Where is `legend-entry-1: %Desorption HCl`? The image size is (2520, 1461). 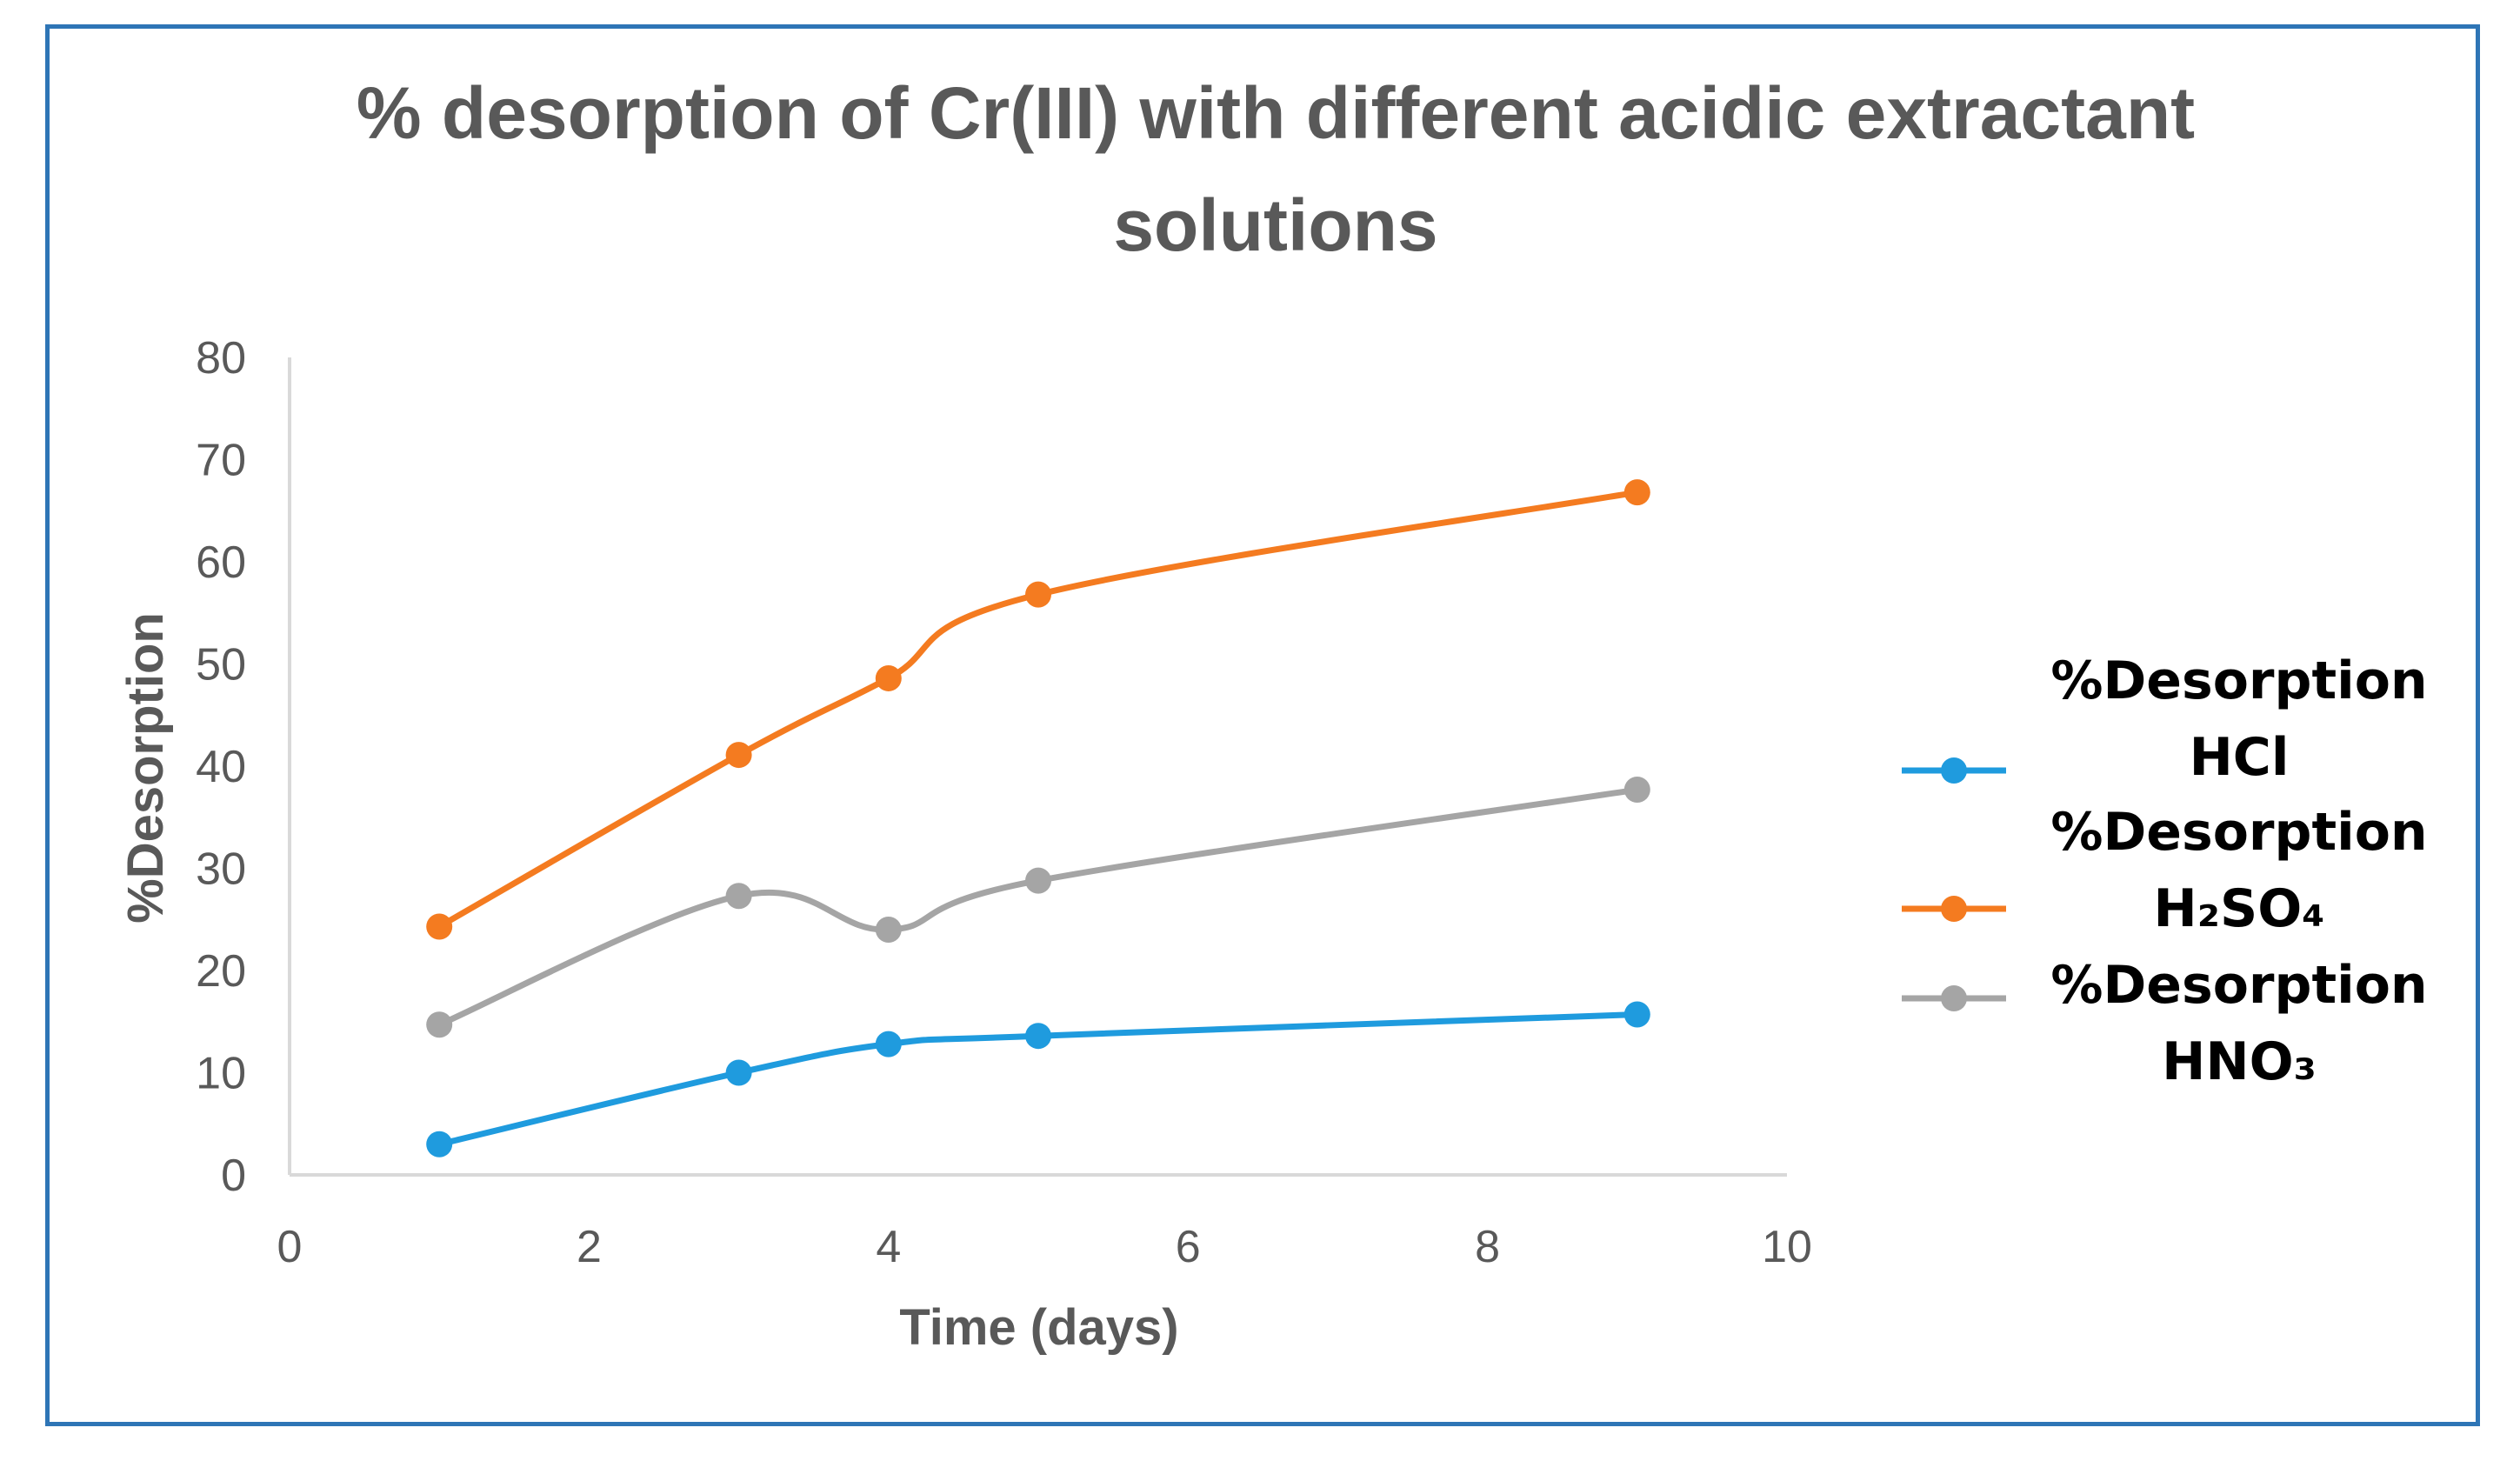 legend-entry-1: %Desorption HCl is located at coordinates (2165, 719).